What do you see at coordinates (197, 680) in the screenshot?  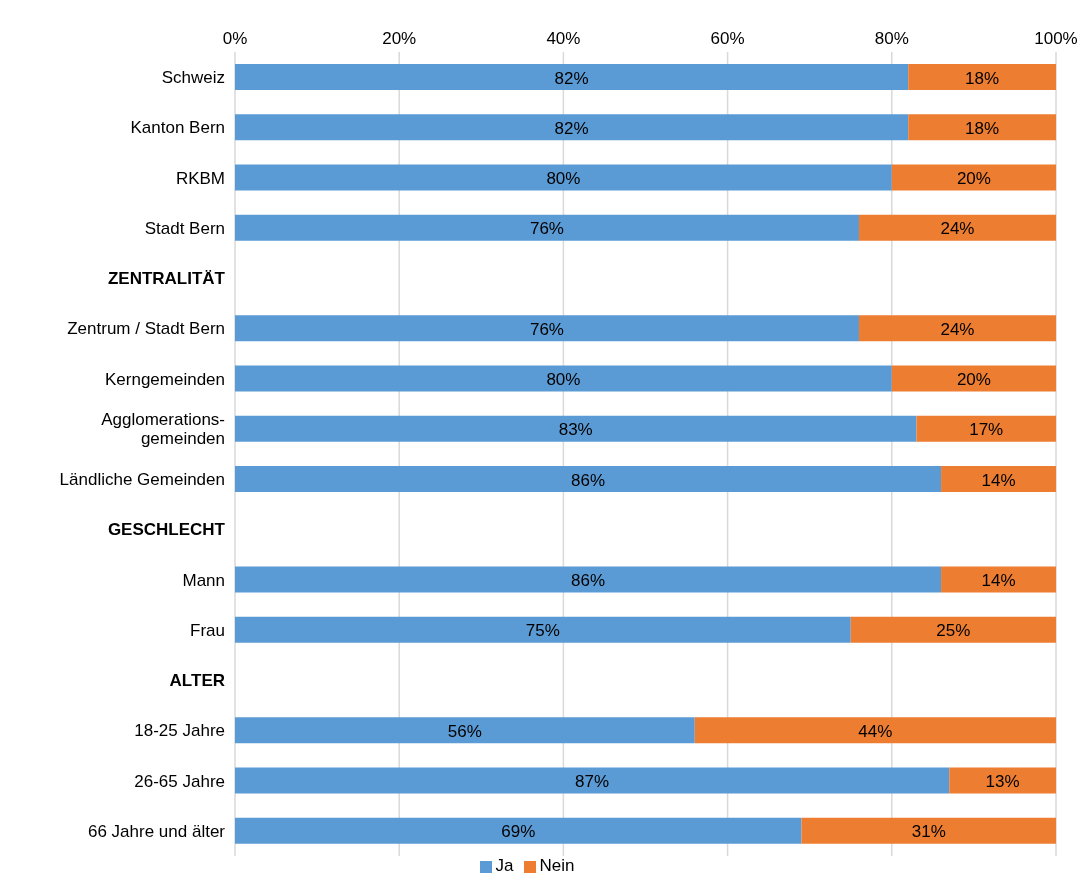 I see `y-tick-label: ALTER` at bounding box center [197, 680].